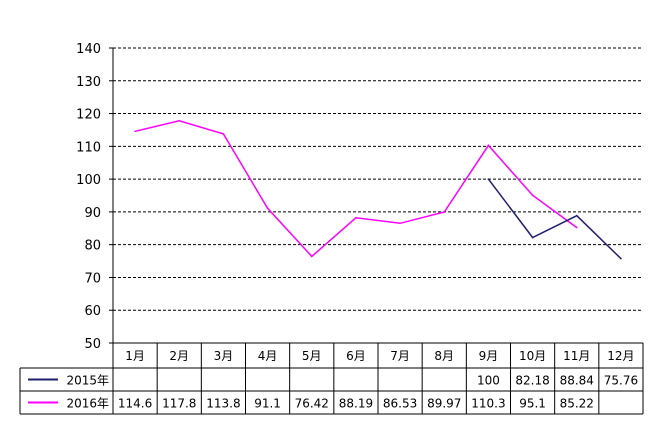  I want to click on category-label-1: 2月, so click(179, 356).